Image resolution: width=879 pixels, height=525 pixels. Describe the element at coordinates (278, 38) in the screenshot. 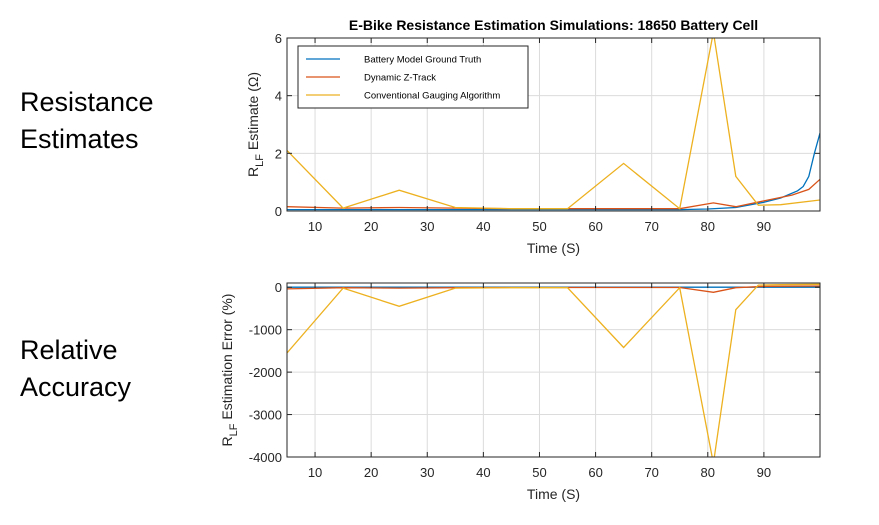

I see `top-y-tick-label: 6` at that location.